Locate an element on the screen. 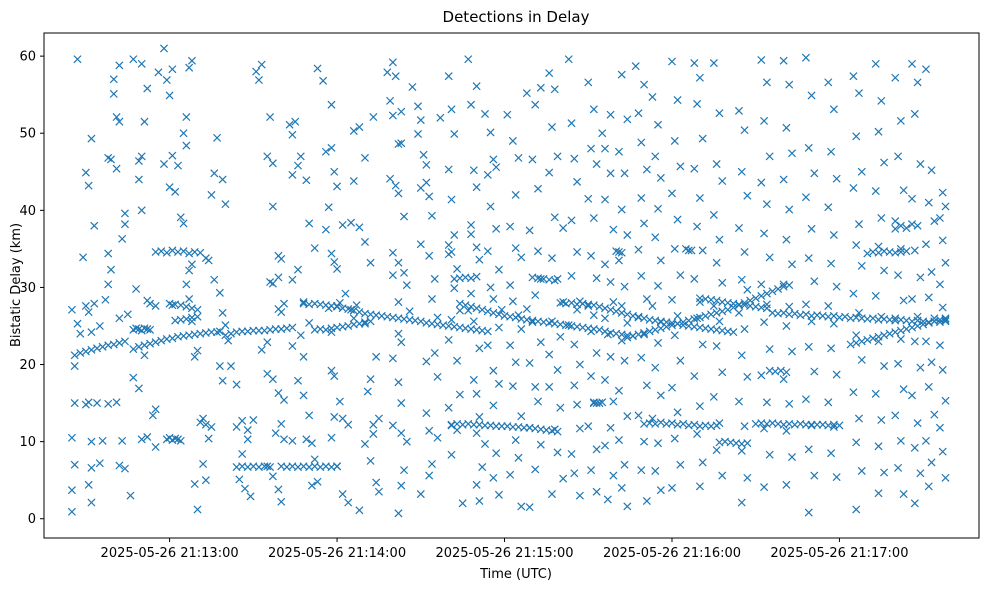 The height and width of the screenshot is (590, 989). y-axis-ticks: 0 10 20 30 40 50 60 is located at coordinates (31, 288).